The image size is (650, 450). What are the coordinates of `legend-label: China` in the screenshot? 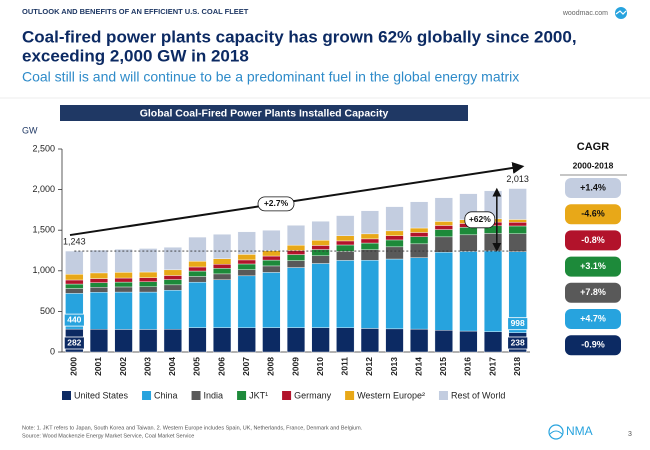 It's located at (166, 395).